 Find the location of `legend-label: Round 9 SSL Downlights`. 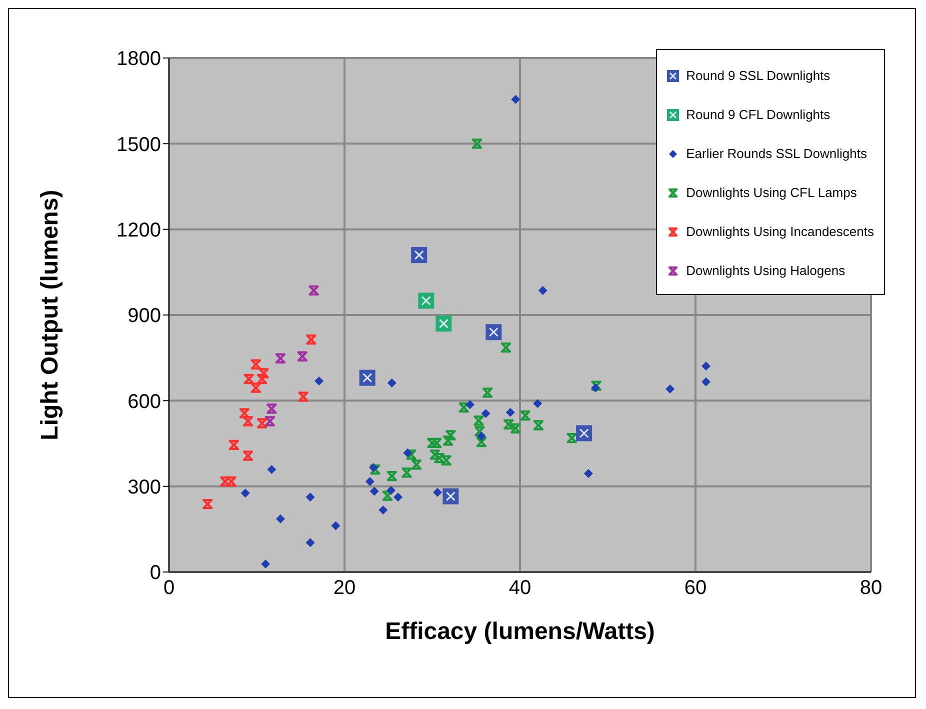

legend-label: Round 9 SSL Downlights is located at coordinates (758, 75).